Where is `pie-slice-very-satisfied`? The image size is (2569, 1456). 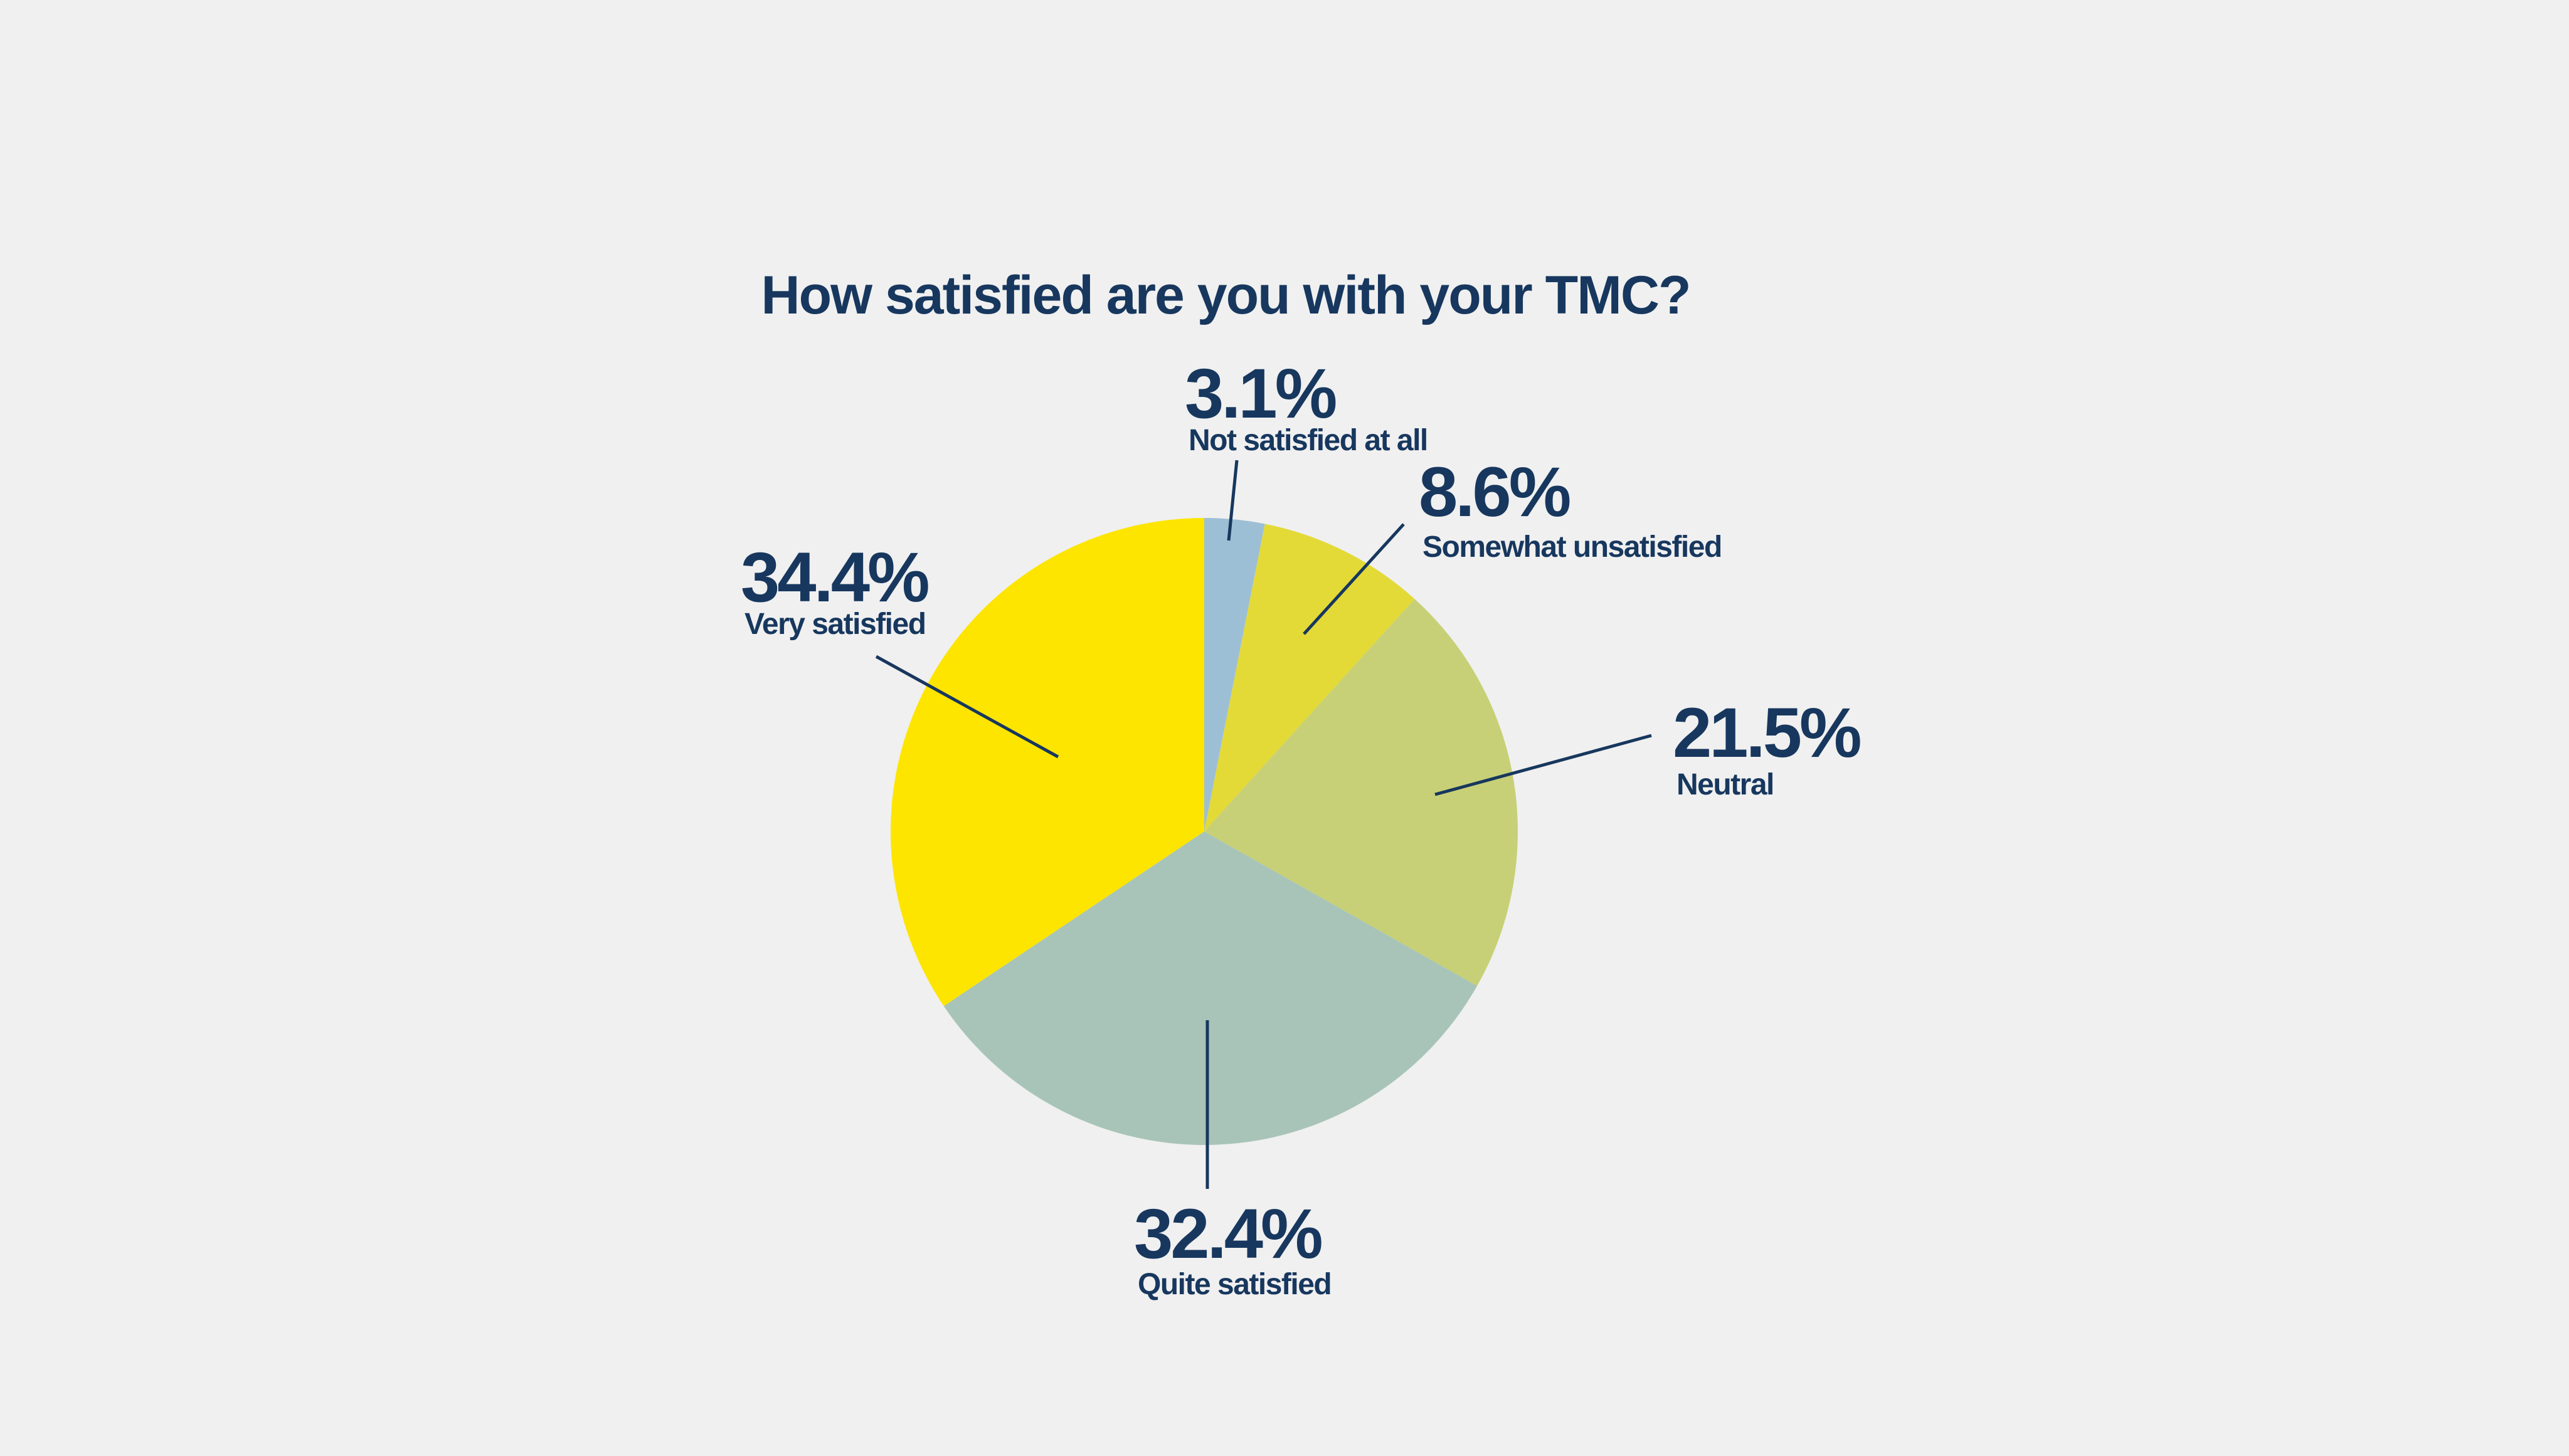 pie-slice-very-satisfied is located at coordinates (1047, 762).